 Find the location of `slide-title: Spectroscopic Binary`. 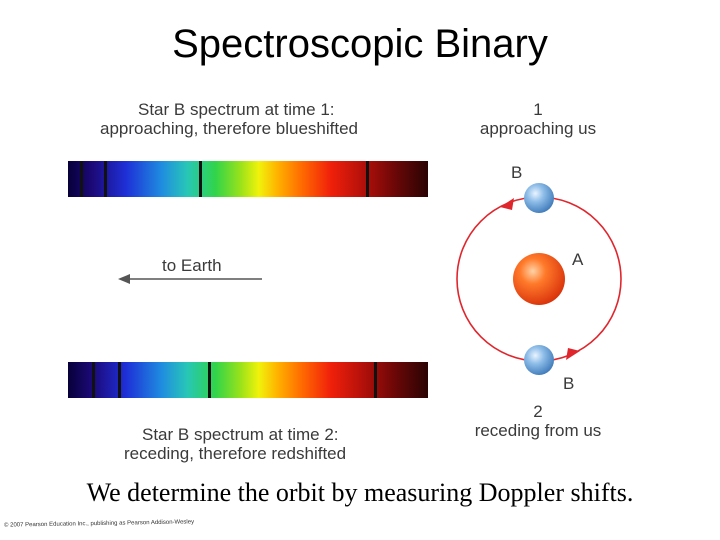

slide-title: Spectroscopic Binary is located at coordinates (360, 44).